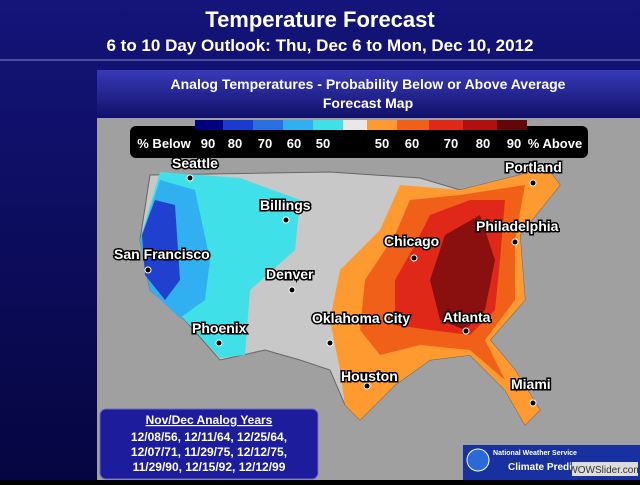 The height and width of the screenshot is (485, 640). Describe the element at coordinates (369, 376) in the screenshot. I see `city-label: Houston` at that location.